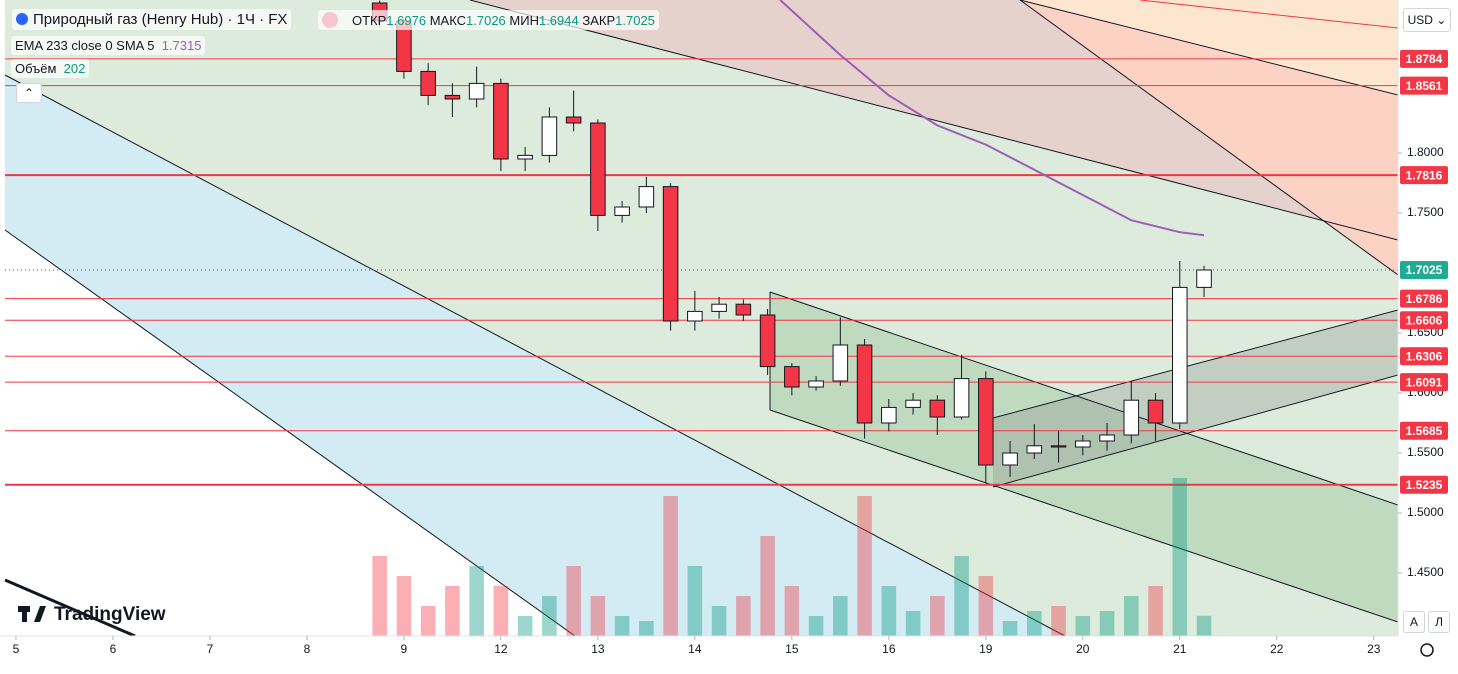  I want to click on volume-value: 202, so click(74, 68).